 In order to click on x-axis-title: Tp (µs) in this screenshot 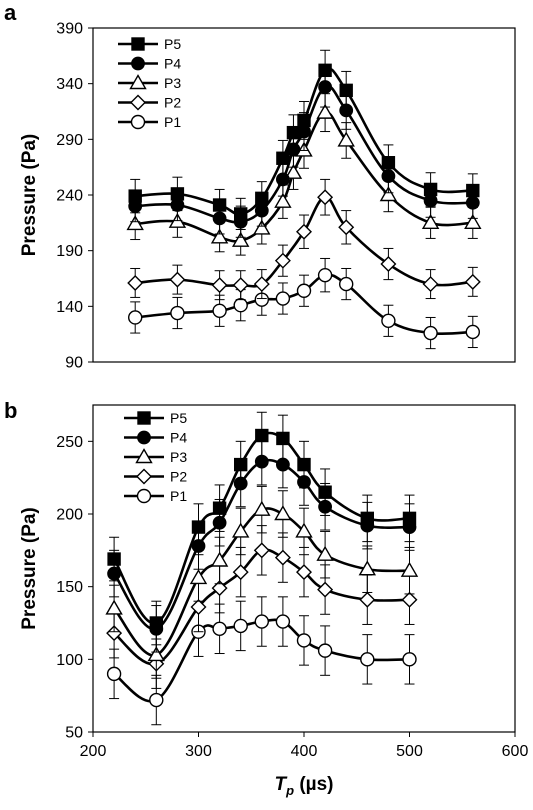, I will do `click(303, 786)`.